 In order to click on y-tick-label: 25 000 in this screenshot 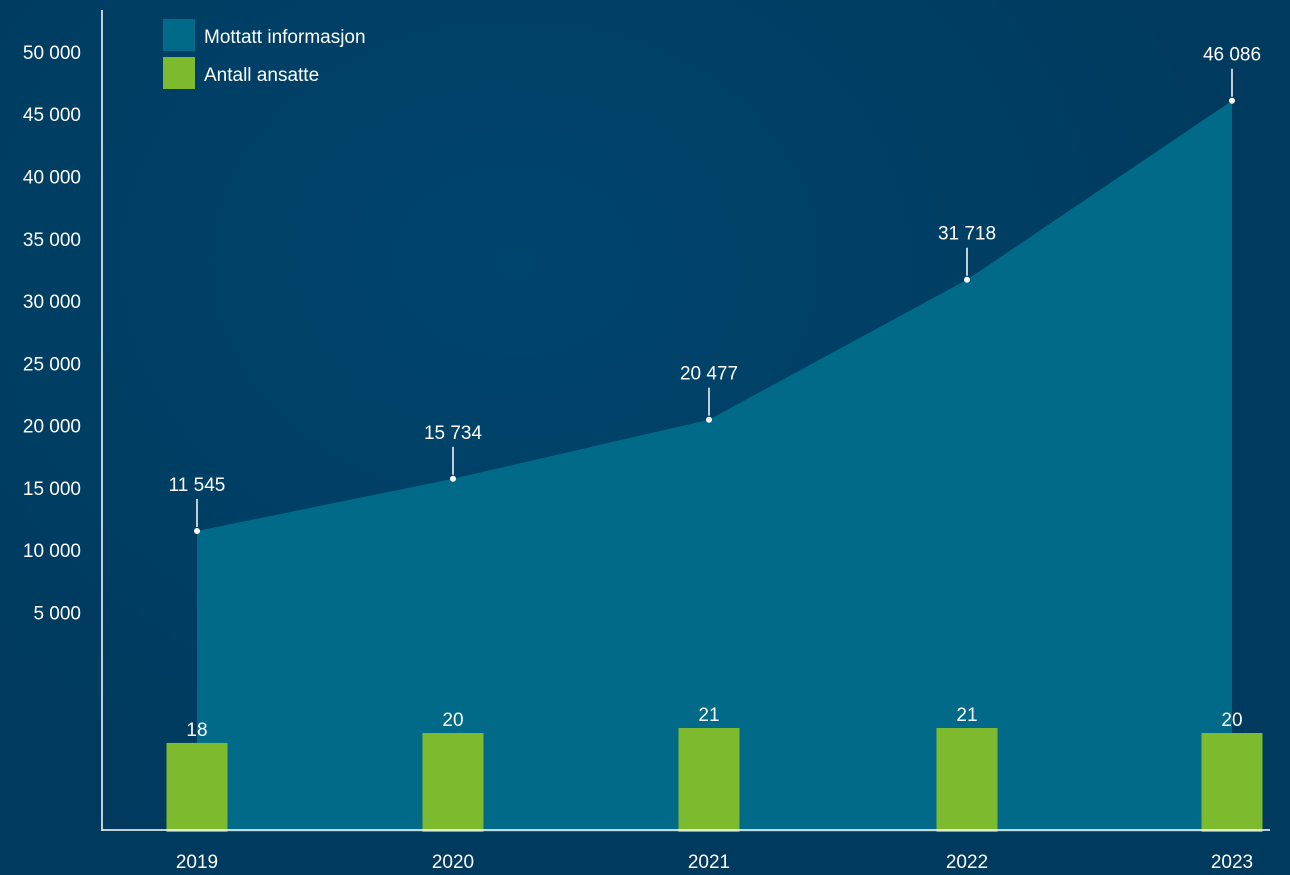, I will do `click(52, 364)`.